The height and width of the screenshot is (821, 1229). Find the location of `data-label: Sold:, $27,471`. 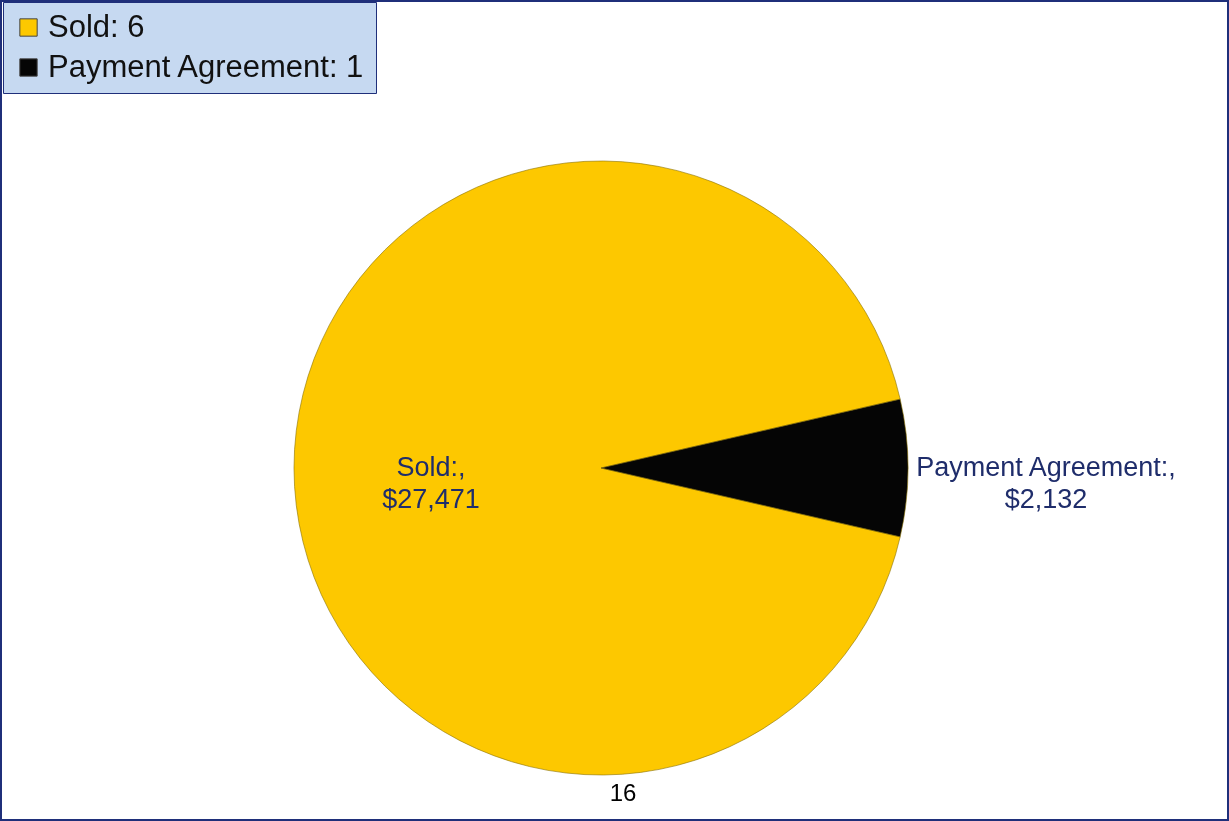

data-label: Sold:, $27,471 is located at coordinates (431, 483).